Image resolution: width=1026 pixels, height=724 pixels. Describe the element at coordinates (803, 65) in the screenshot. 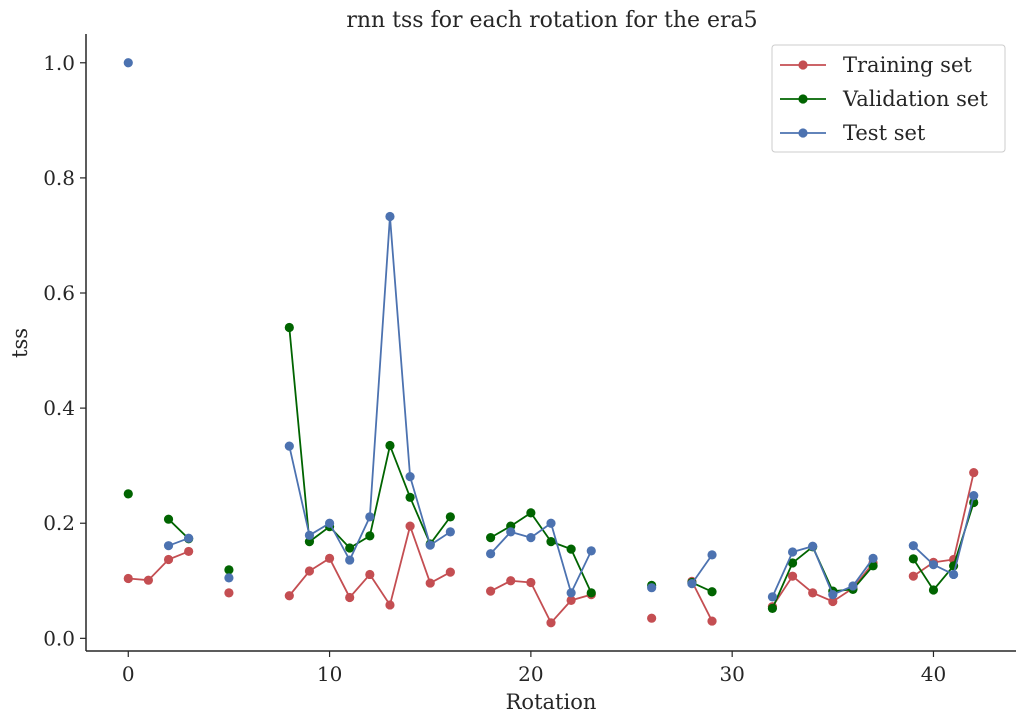

I see `legend-marker-training-set` at that location.